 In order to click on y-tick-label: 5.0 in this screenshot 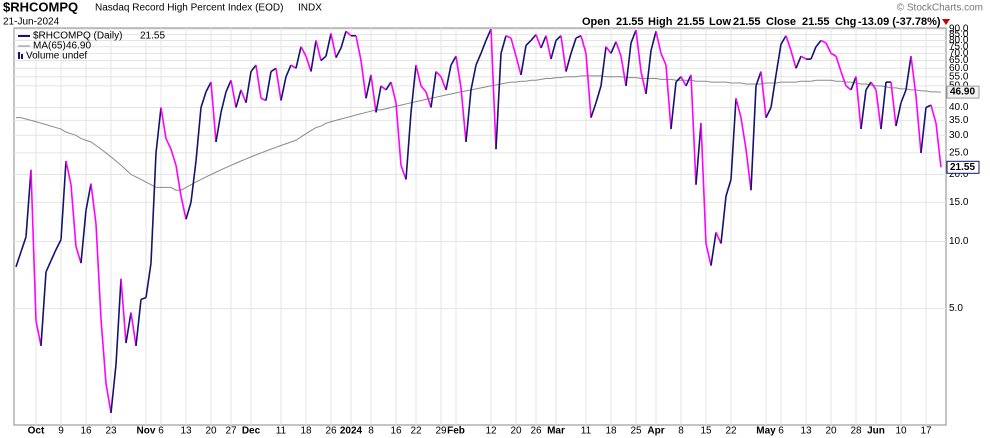, I will do `click(956, 308)`.